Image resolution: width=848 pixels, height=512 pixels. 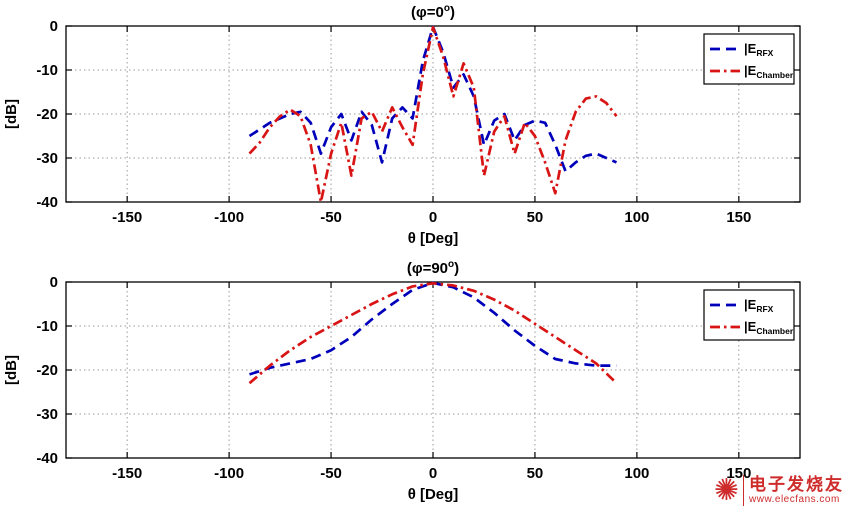 What do you see at coordinates (796, 484) in the screenshot?
I see `watermark-title: 电子发烧友` at bounding box center [796, 484].